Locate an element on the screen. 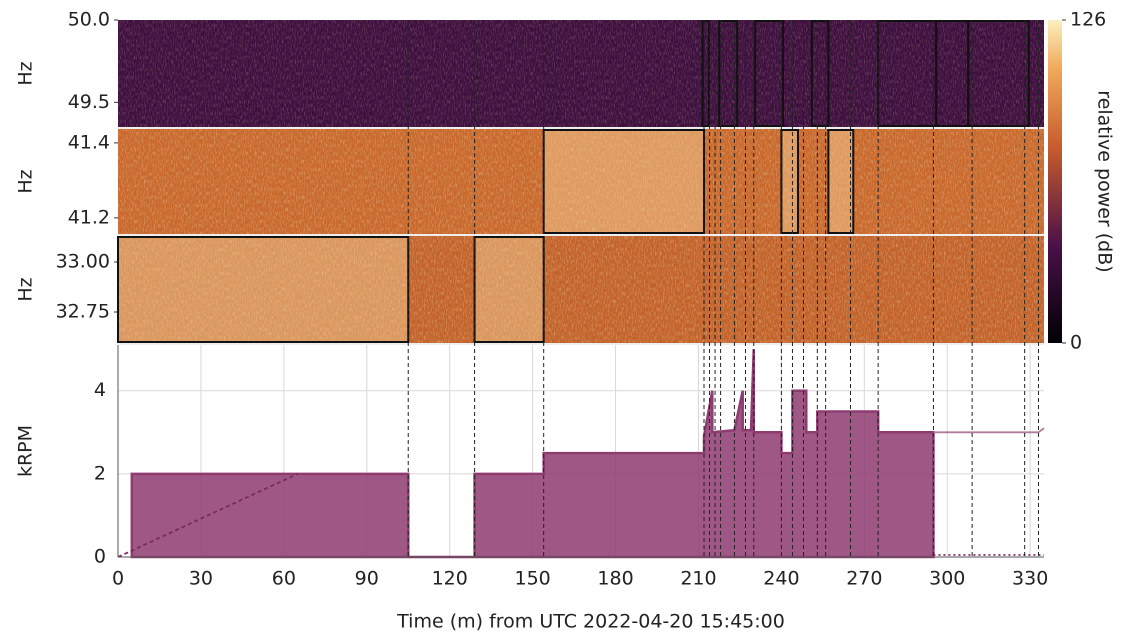 This screenshot has height=641, width=1126. x-tick-label: 180 is located at coordinates (615, 579).